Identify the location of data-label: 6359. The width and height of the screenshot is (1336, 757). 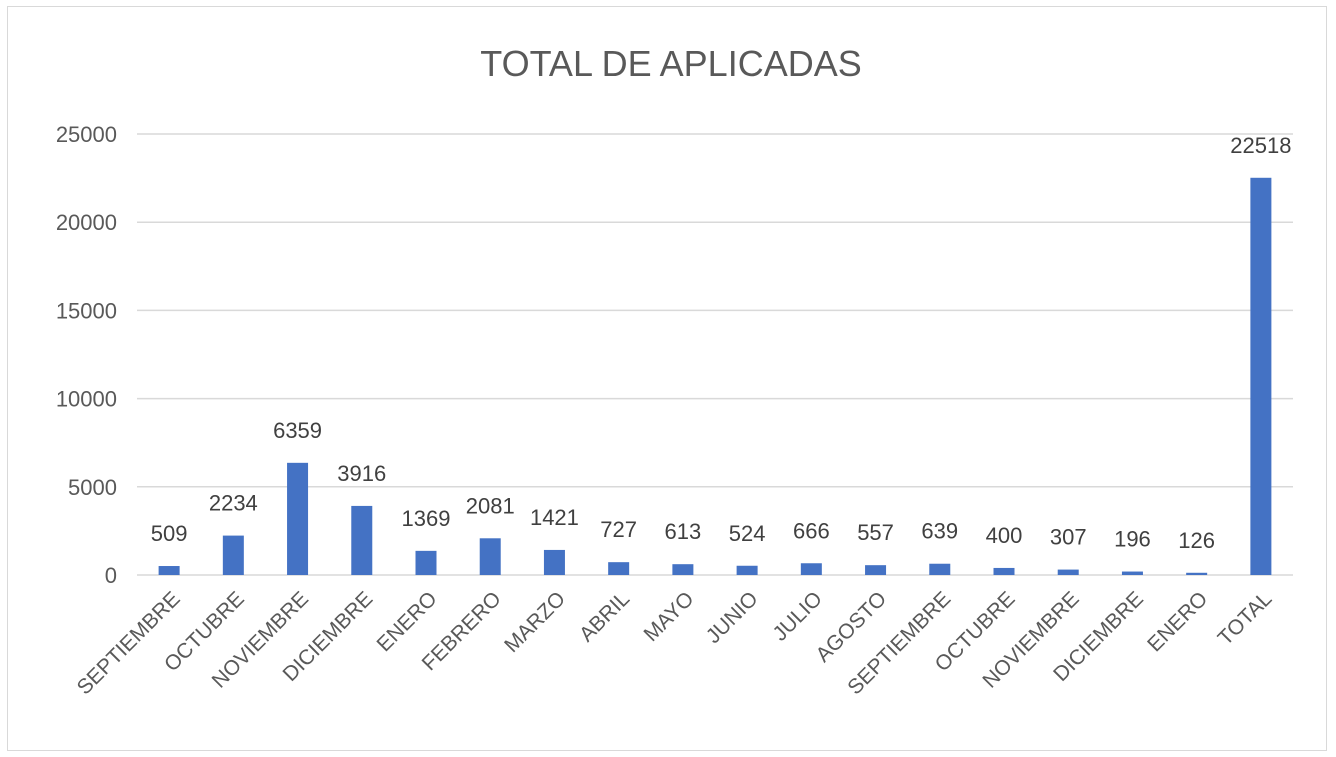
(297, 430).